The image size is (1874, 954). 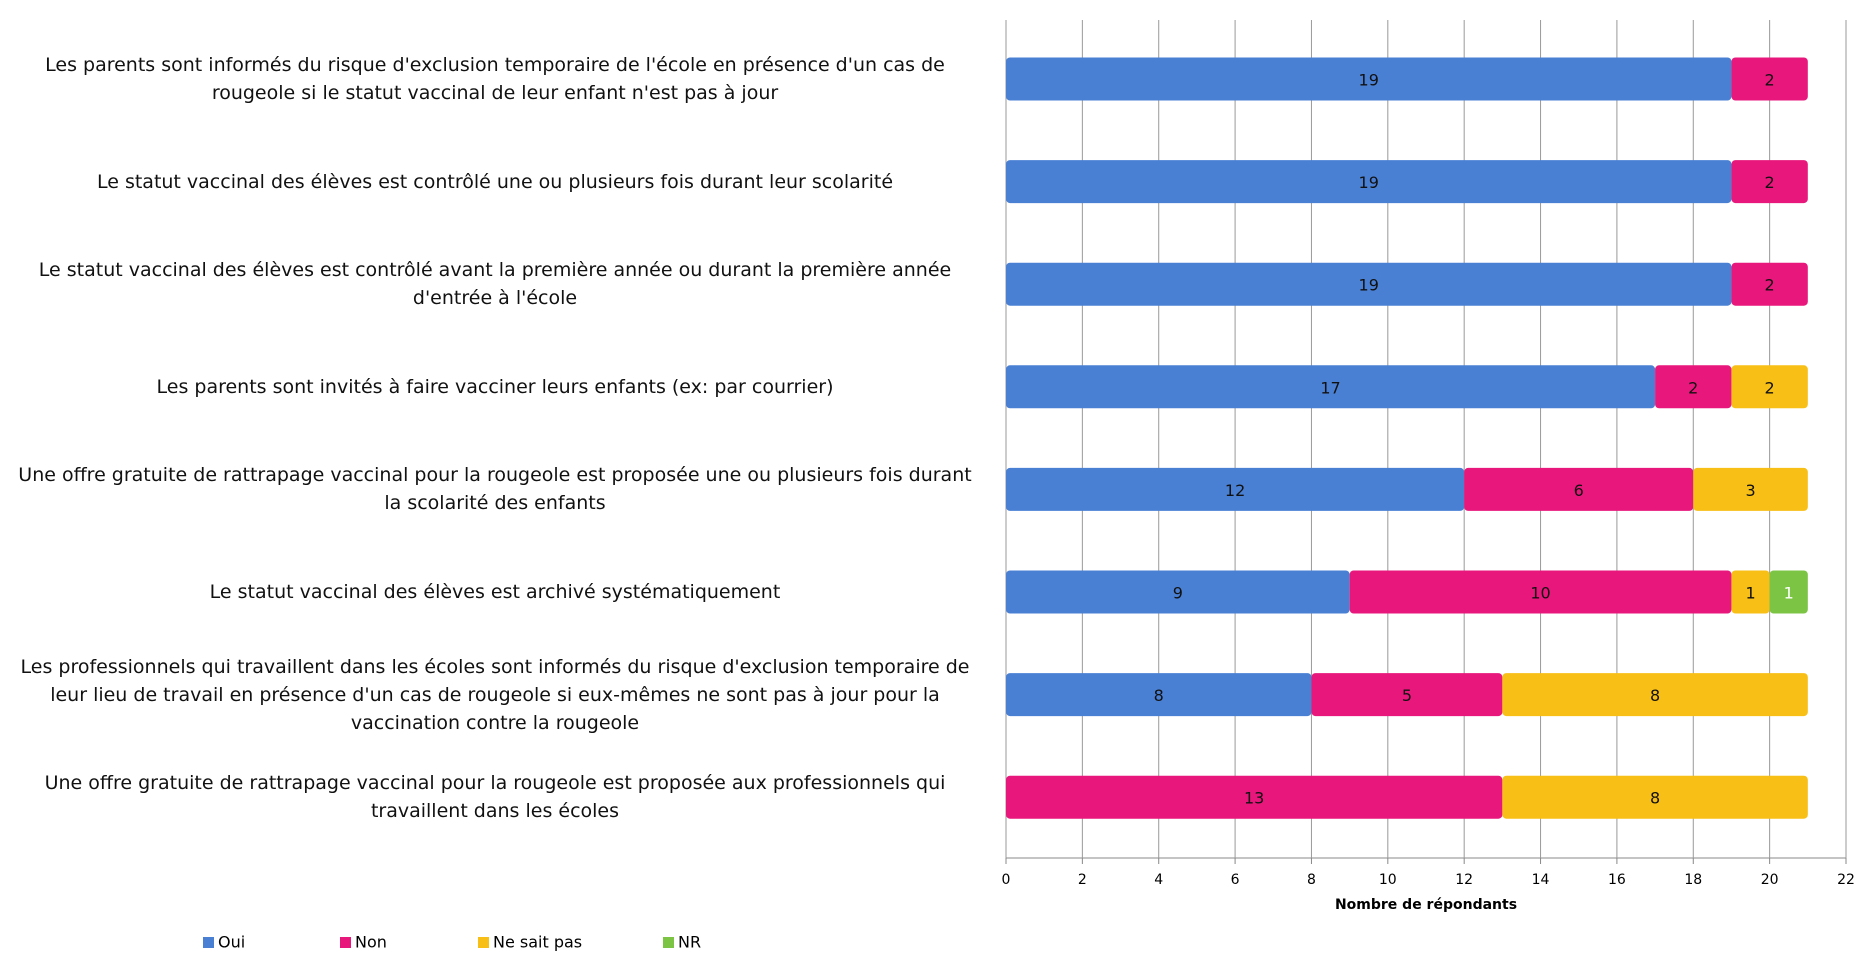 I want to click on x-axis-label: Nombre de répondants, so click(x=1426, y=905).